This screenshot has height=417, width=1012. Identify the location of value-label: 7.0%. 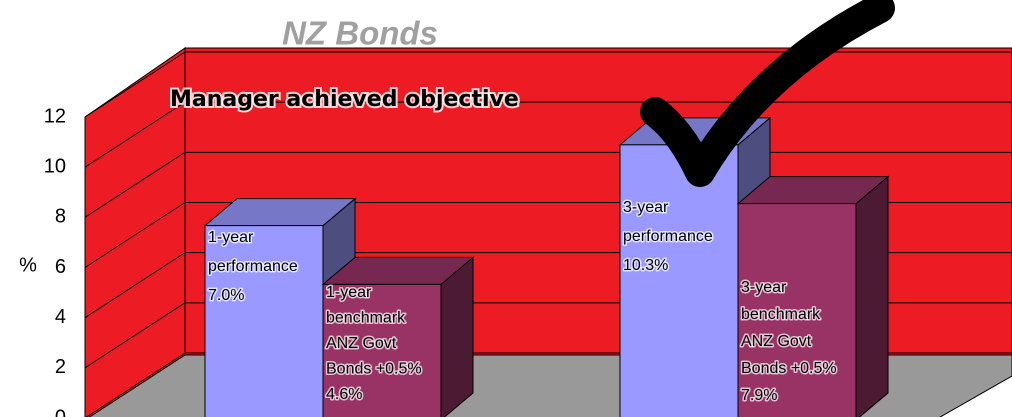
(226, 295).